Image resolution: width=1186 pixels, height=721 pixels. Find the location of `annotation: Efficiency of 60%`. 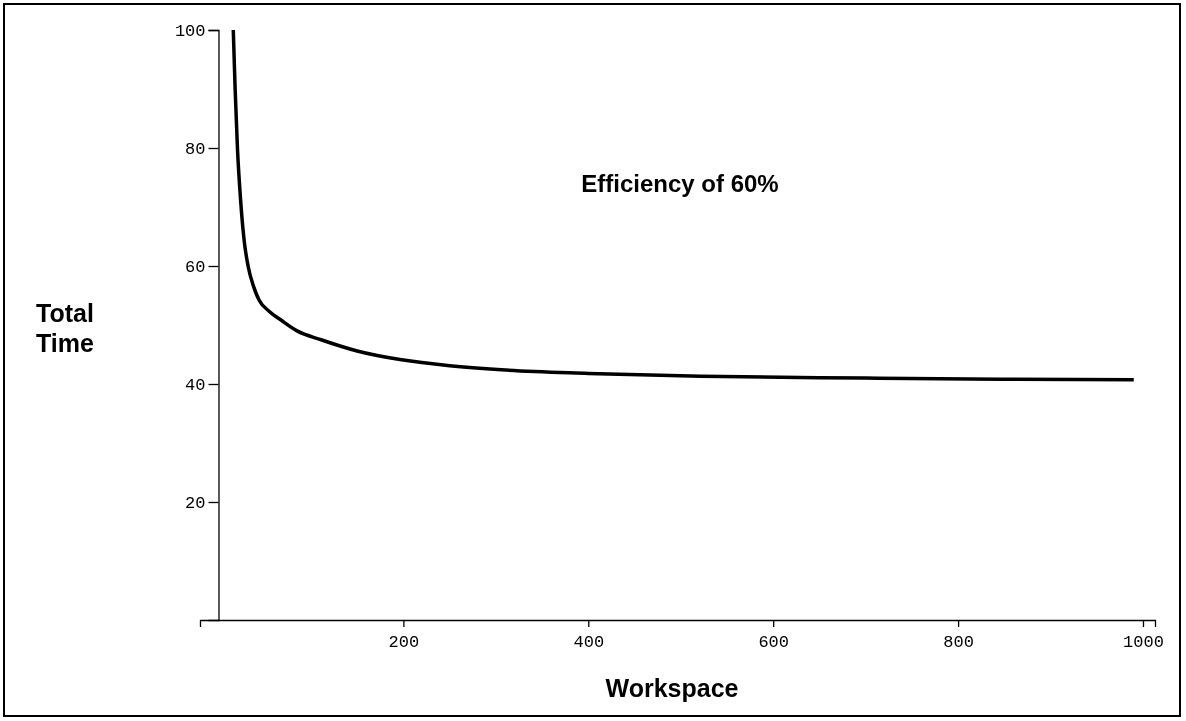

annotation: Efficiency of 60% is located at coordinates (680, 183).